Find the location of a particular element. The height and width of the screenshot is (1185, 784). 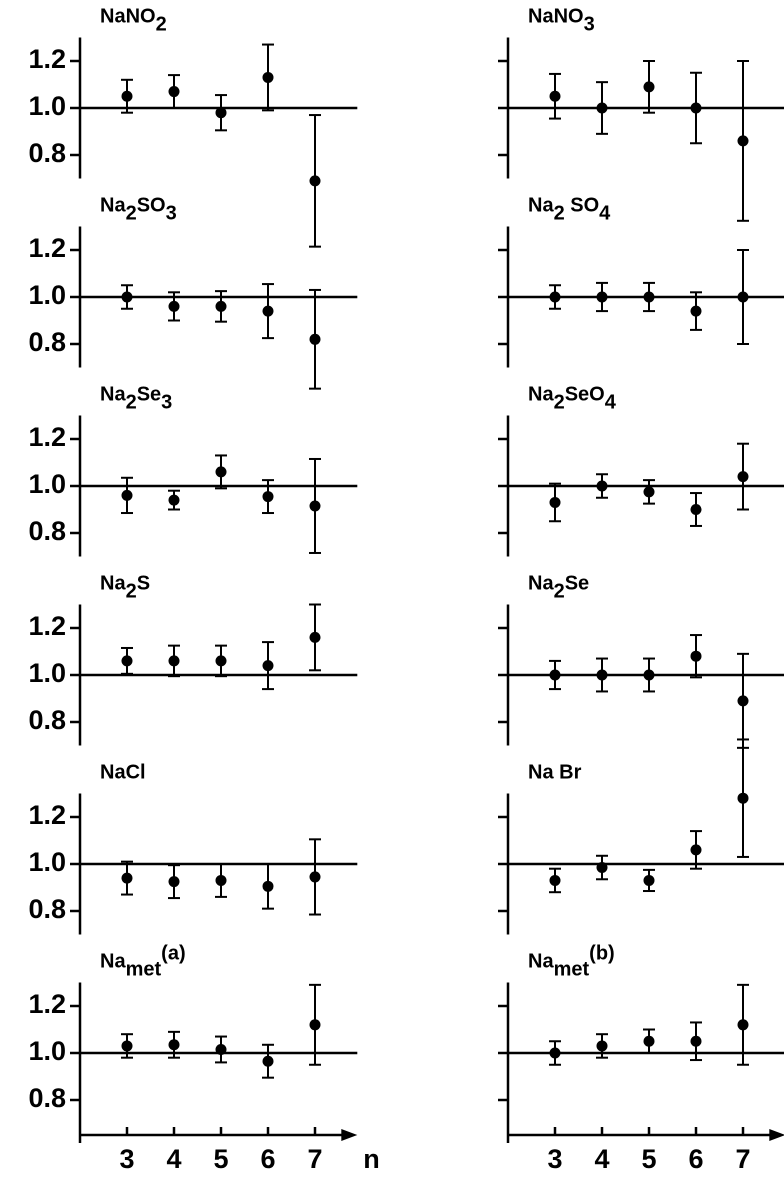

title-part: Se is located at coordinates (577, 584).